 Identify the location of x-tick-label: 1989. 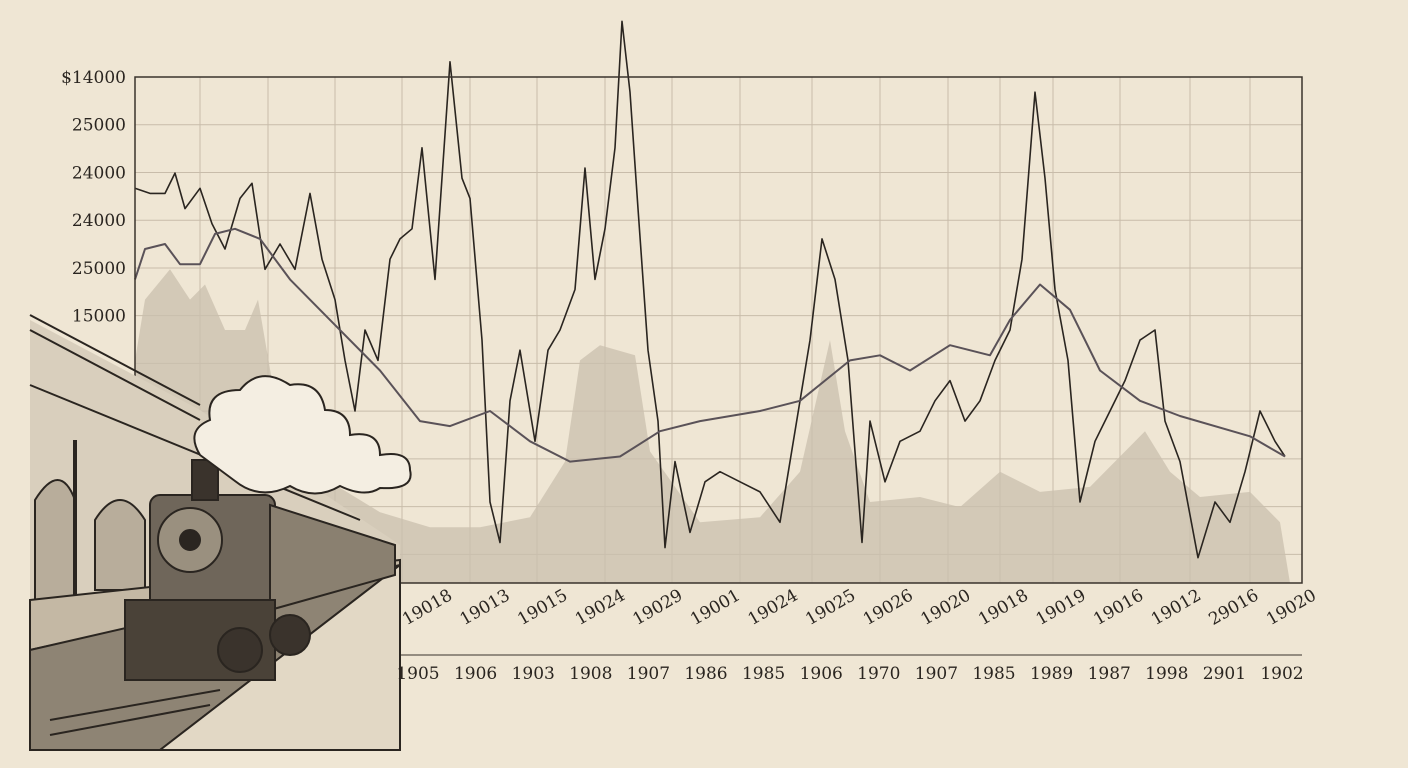
(1051, 674).